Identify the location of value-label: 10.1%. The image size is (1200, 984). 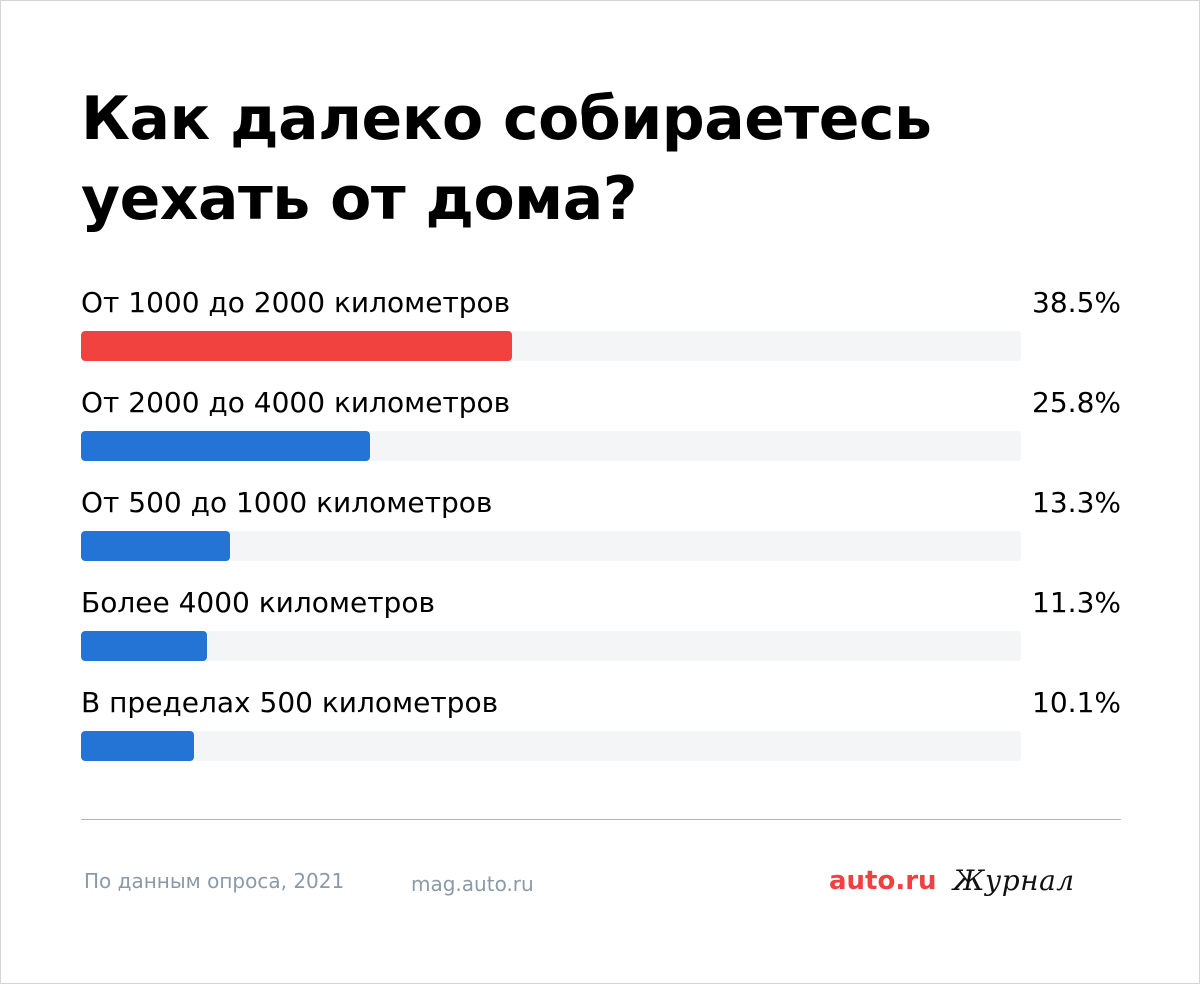
(1076, 702).